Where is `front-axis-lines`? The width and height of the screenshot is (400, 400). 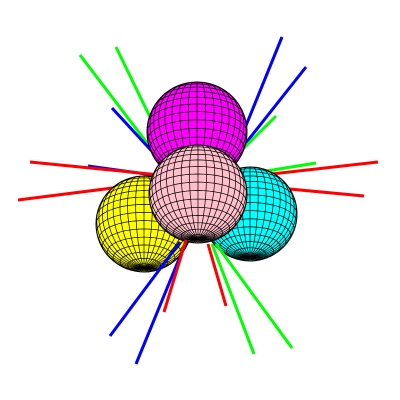
front-axis-lines is located at coordinates (201, 302).